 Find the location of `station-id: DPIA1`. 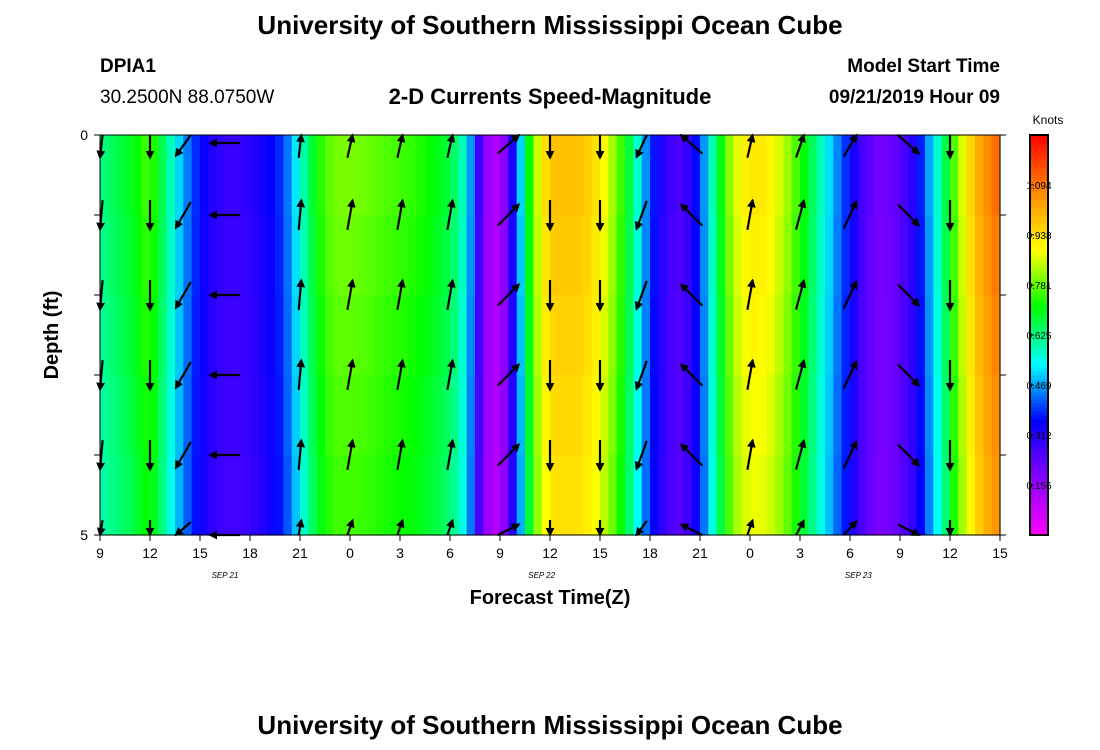

station-id: DPIA1 is located at coordinates (128, 66).